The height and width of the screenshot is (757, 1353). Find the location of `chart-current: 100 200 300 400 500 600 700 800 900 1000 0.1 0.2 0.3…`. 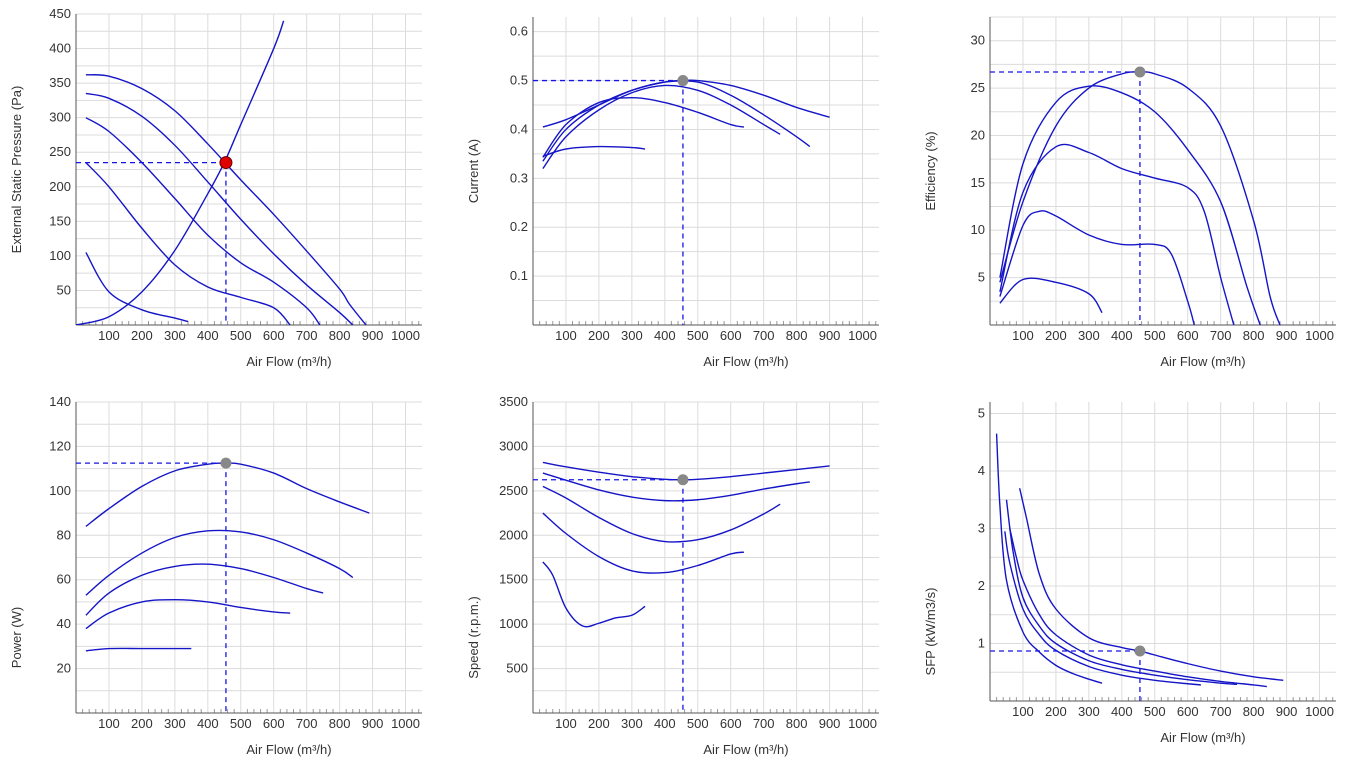

chart-current: 100 200 300 400 500 600 700 800 900 1000 0.1 0.2 0.3… is located at coordinates (672, 193).